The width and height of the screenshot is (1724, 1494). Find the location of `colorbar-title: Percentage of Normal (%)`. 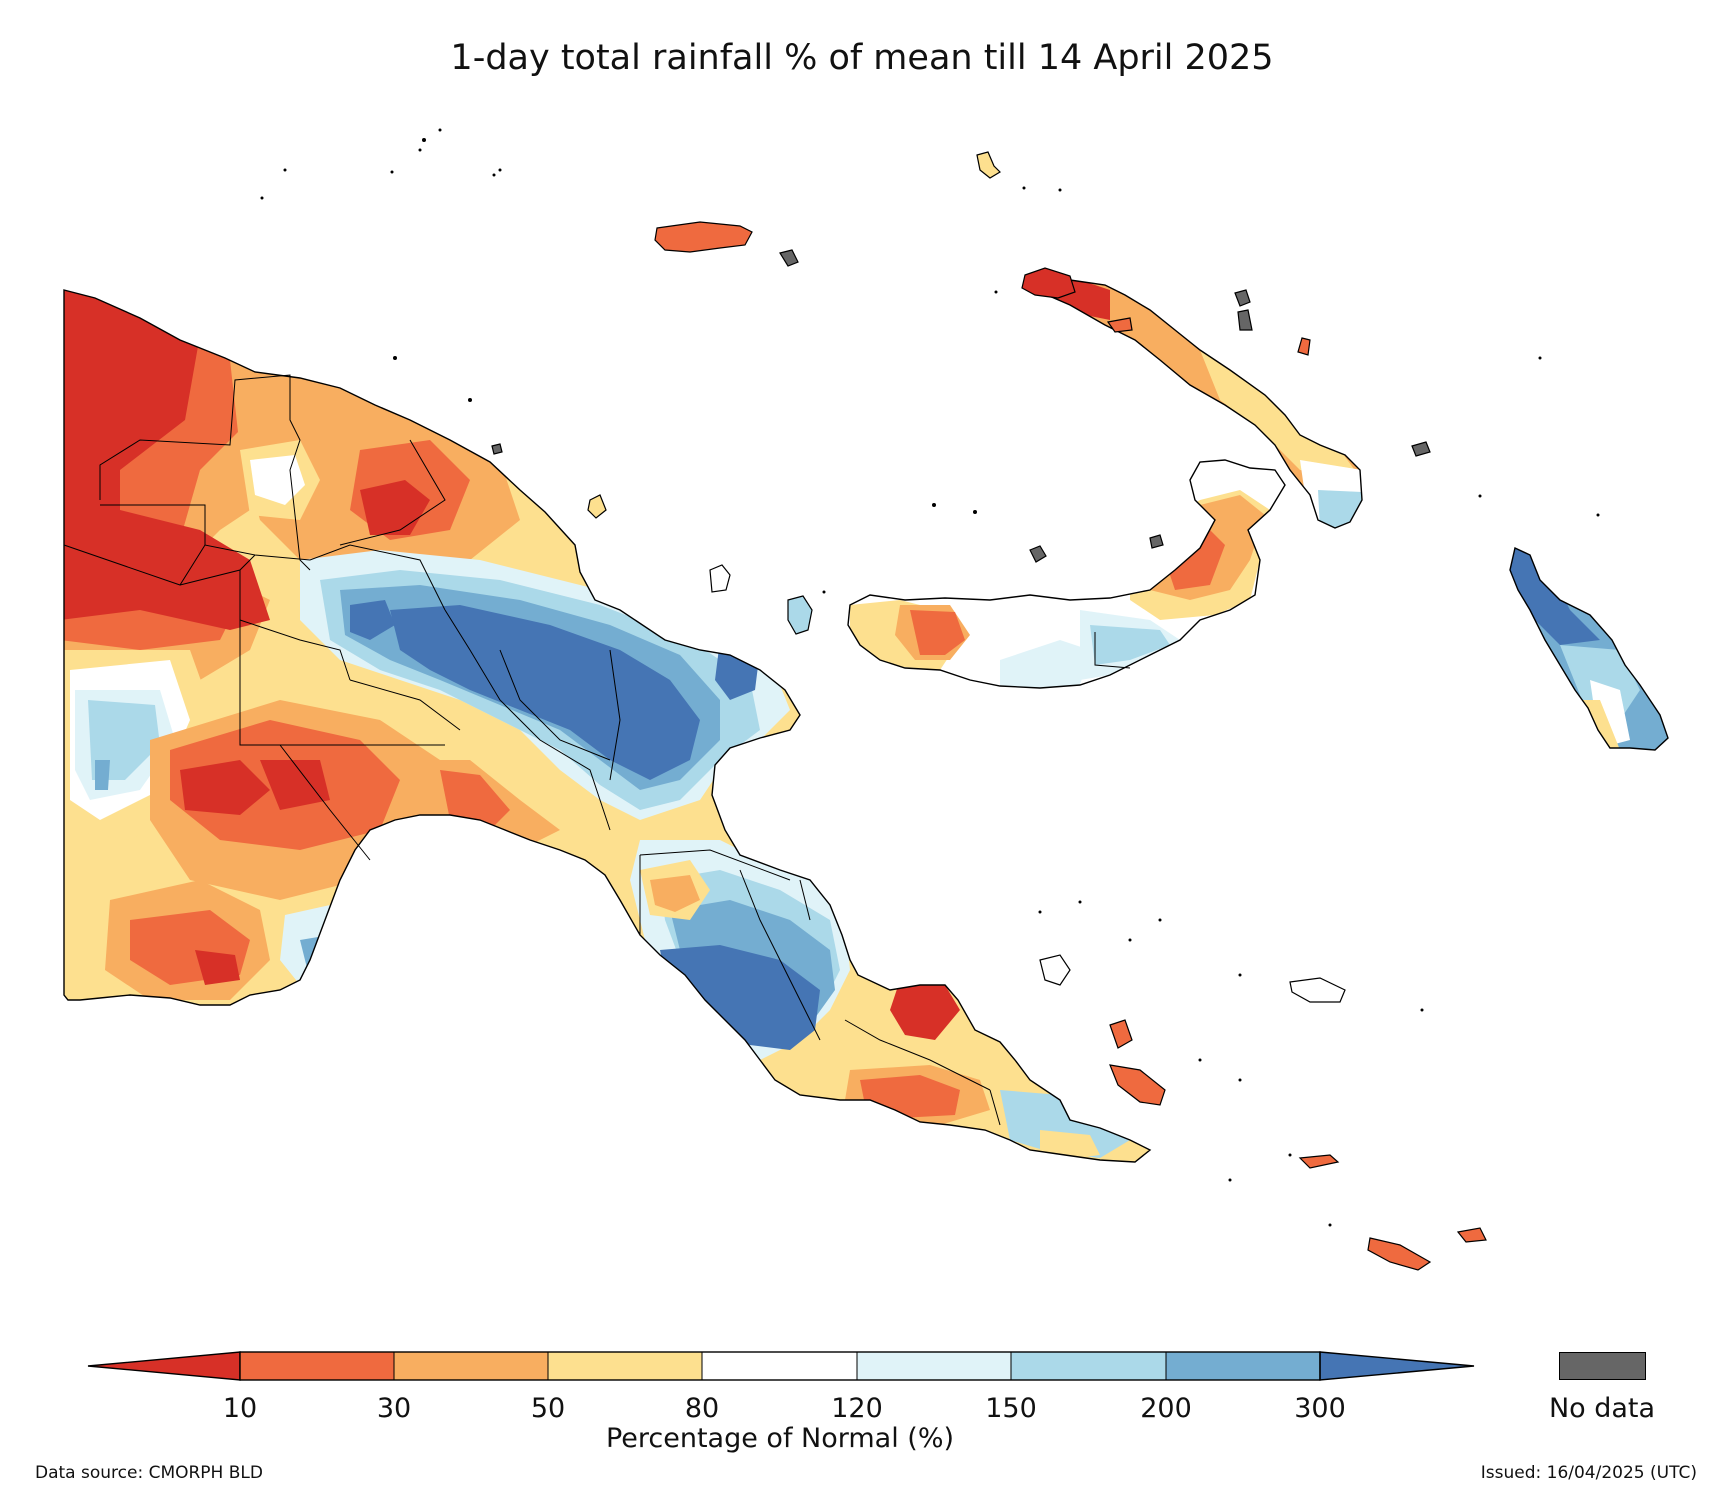

colorbar-title: Percentage of Normal (%) is located at coordinates (780, 1438).